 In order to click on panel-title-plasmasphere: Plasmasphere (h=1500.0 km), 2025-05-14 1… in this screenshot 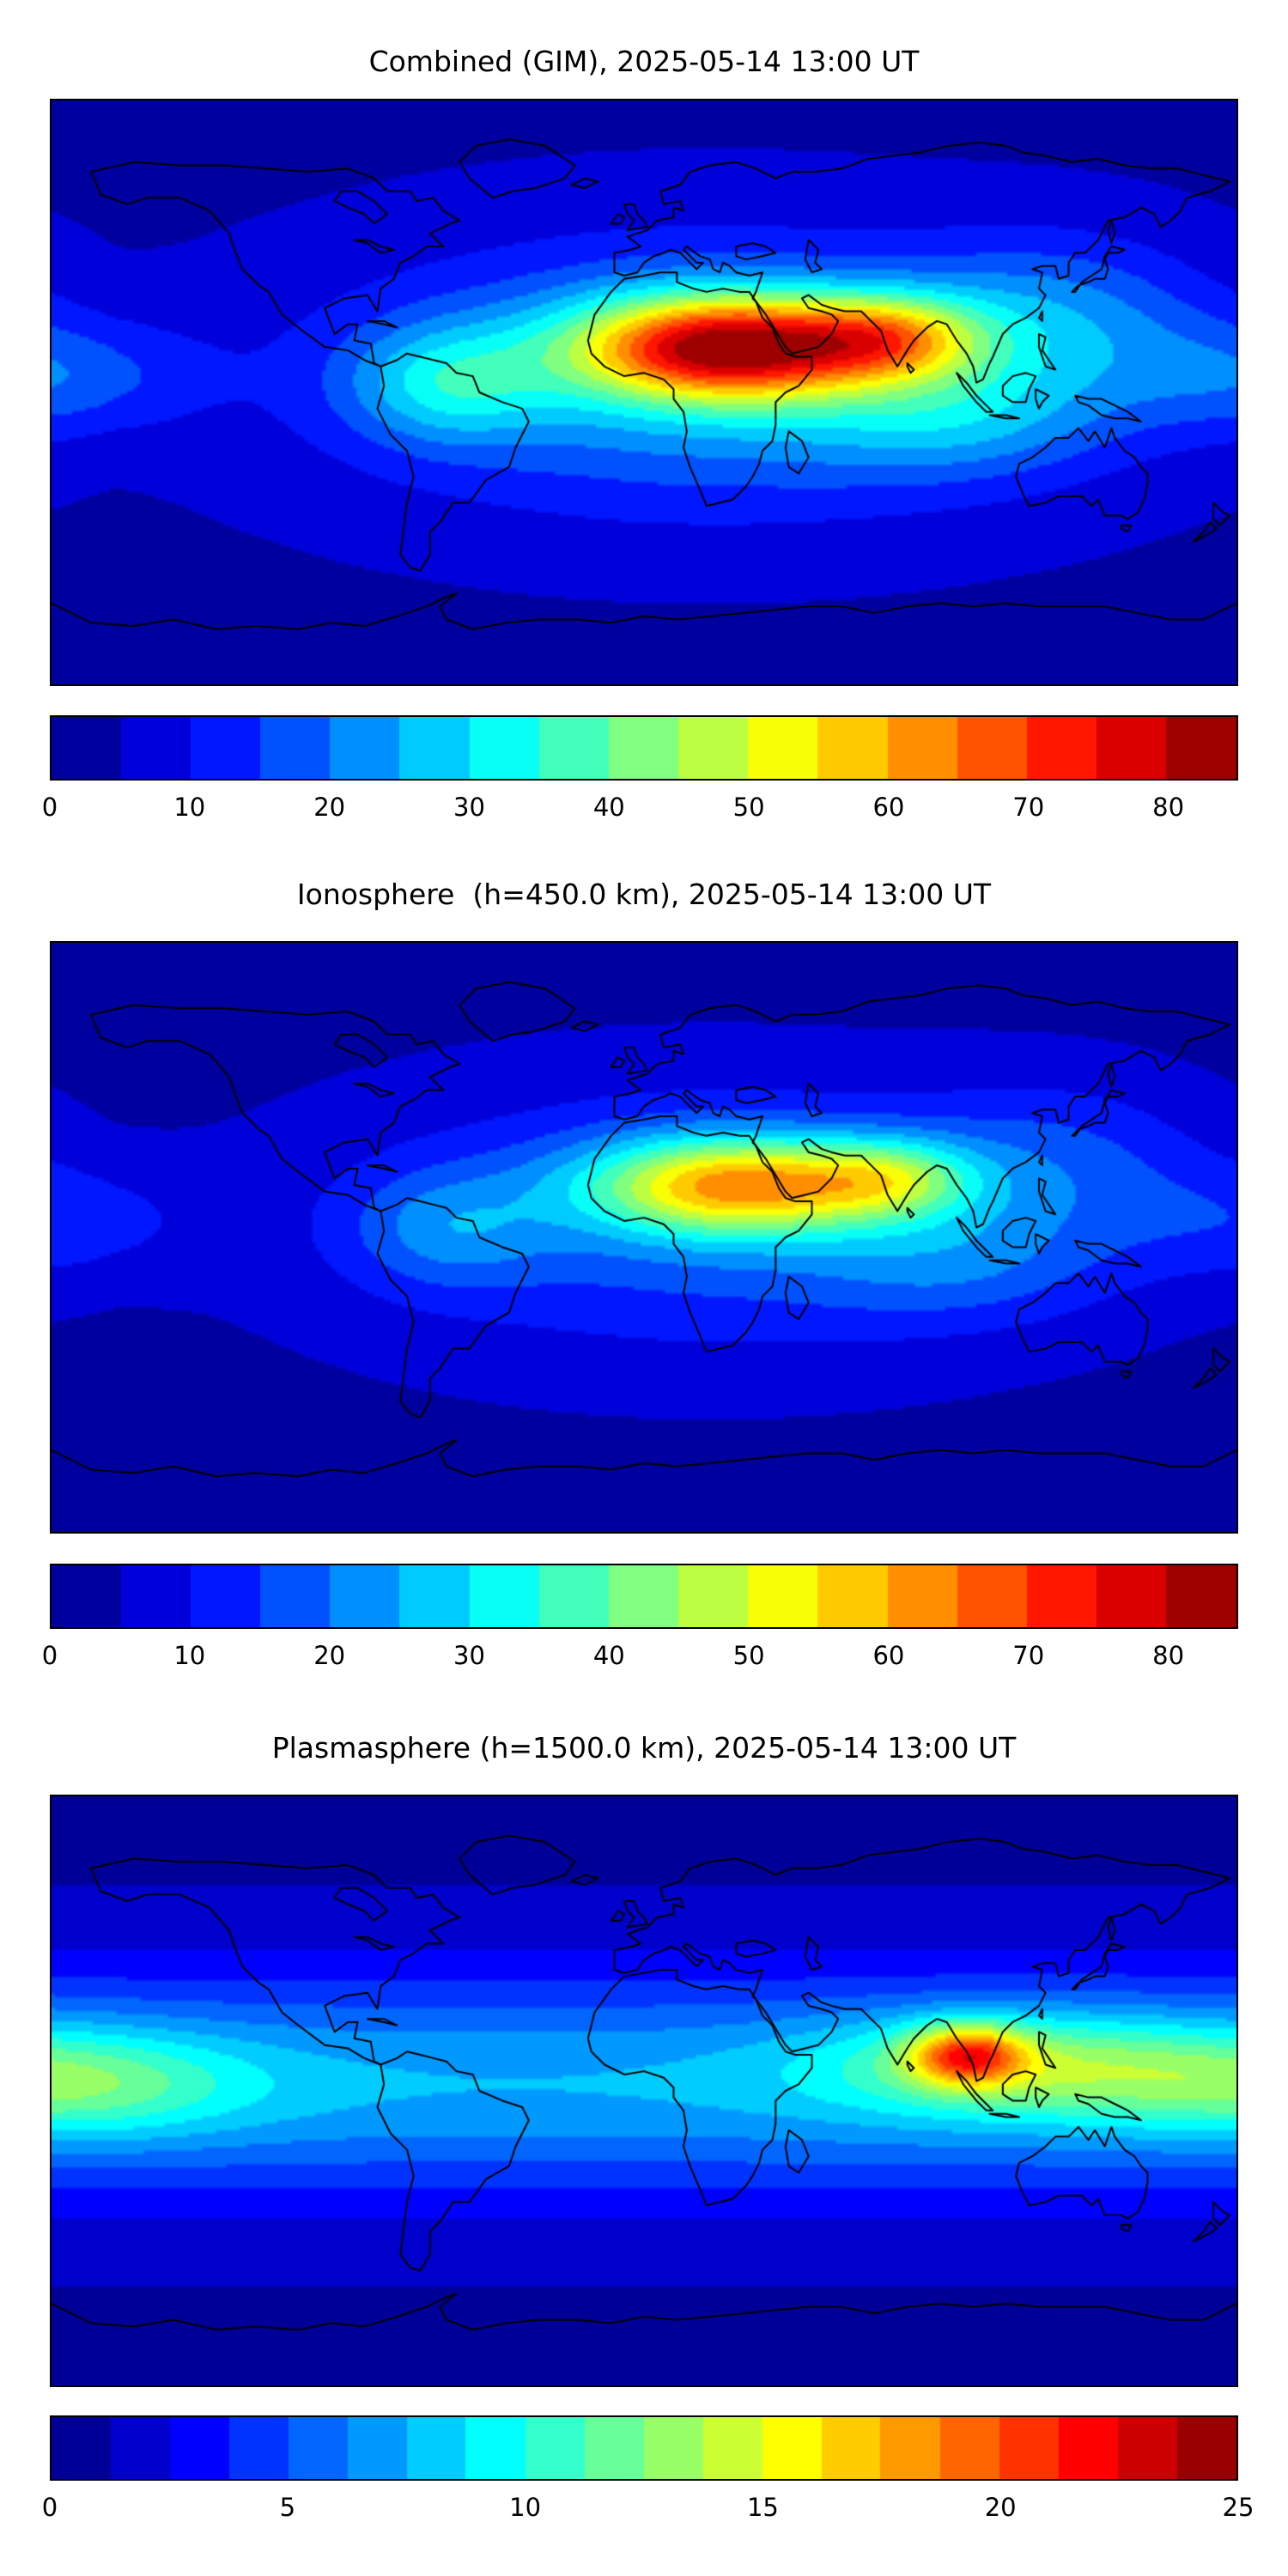, I will do `click(644, 1748)`.